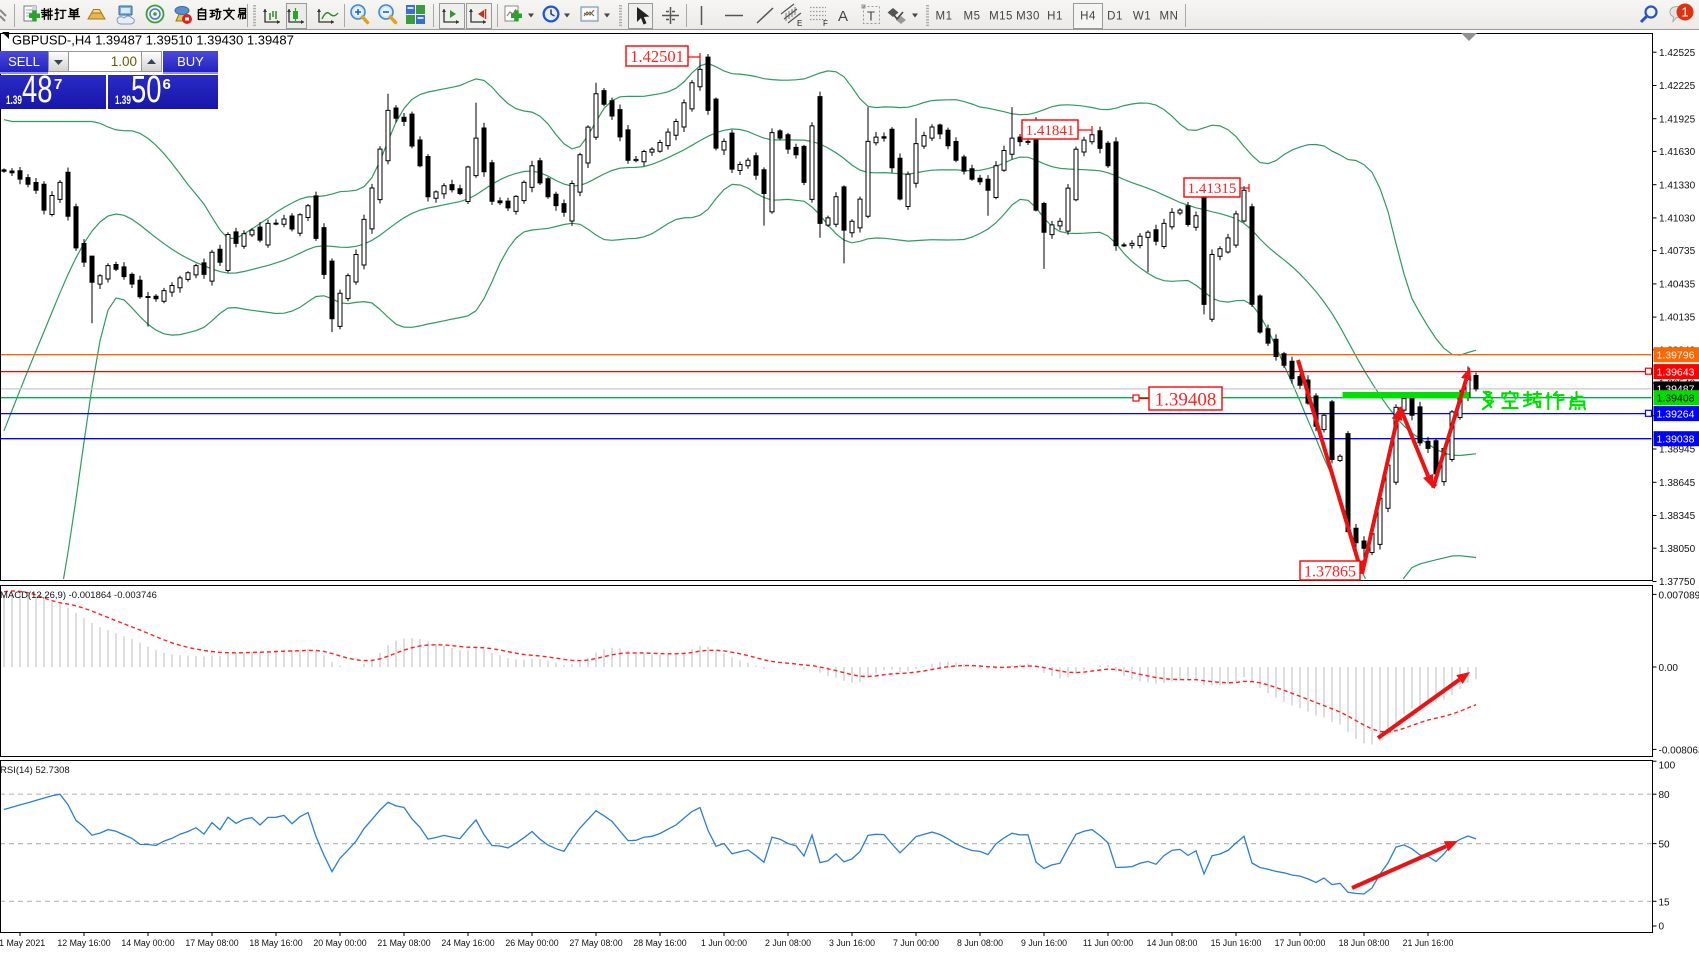 The image size is (1699, 956). What do you see at coordinates (595, 943) in the screenshot?
I see `svg-text: 27 May 08:00` at bounding box center [595, 943].